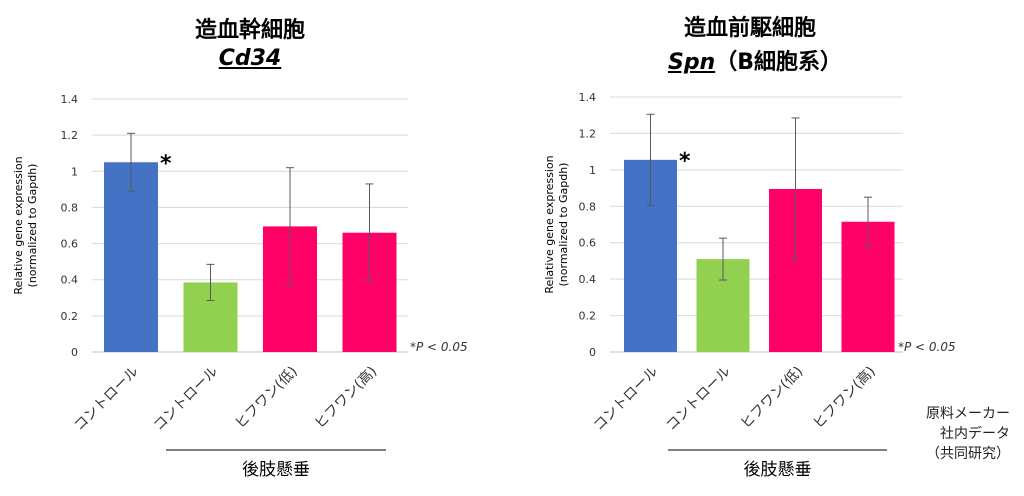 This screenshot has height=496, width=1024. What do you see at coordinates (968, 454) in the screenshot?
I see `source-line-3: （共同研究）` at bounding box center [968, 454].